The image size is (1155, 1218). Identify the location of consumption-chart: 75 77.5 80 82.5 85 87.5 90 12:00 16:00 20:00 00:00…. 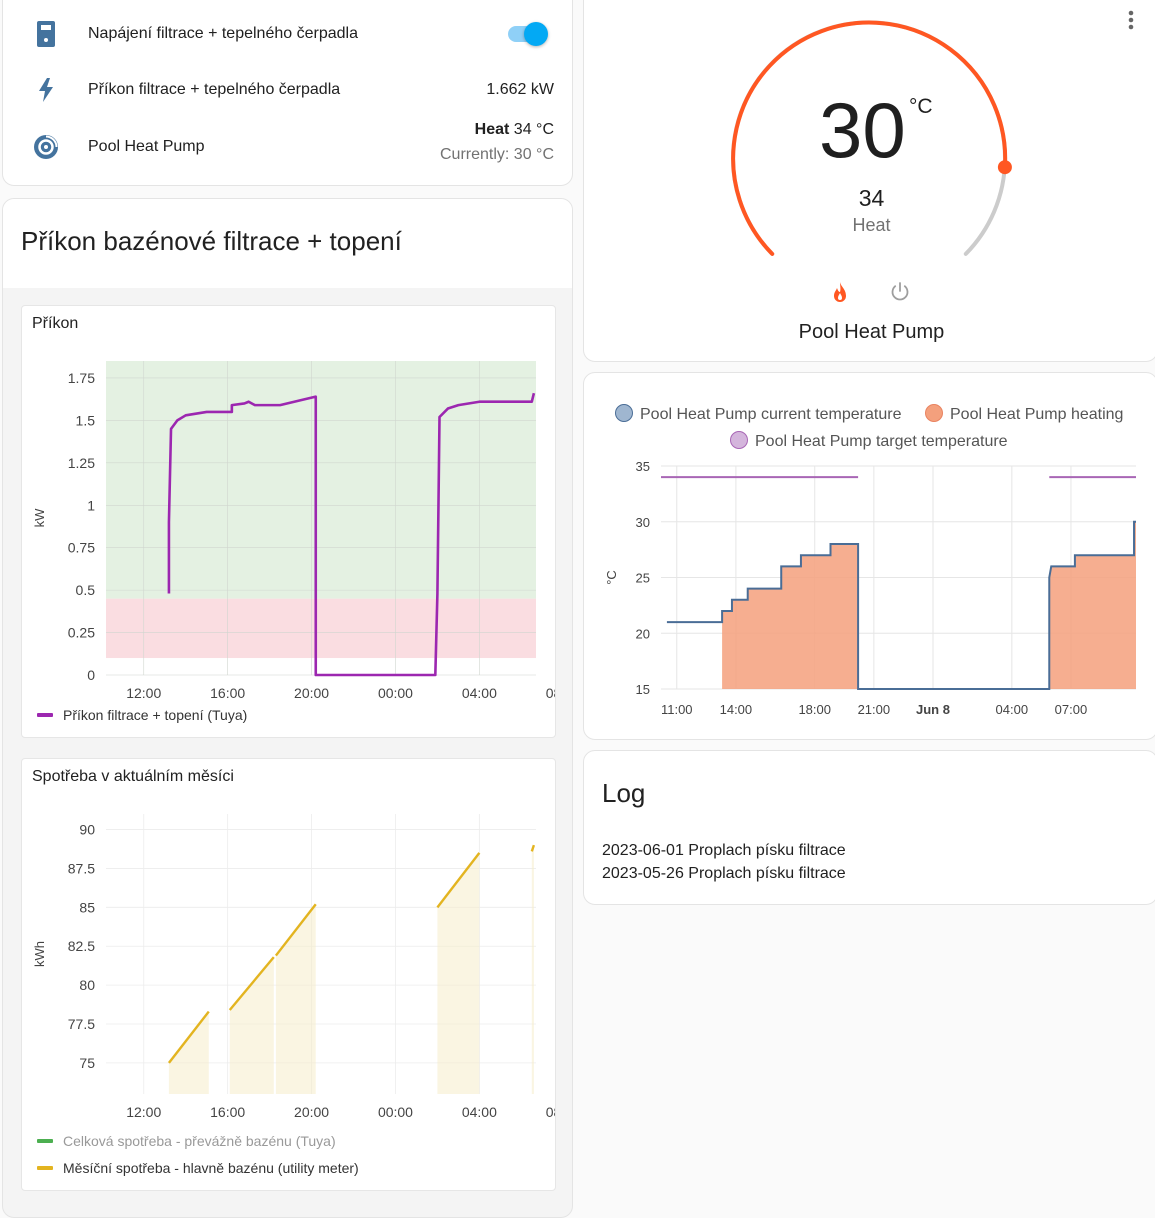
(293, 995).